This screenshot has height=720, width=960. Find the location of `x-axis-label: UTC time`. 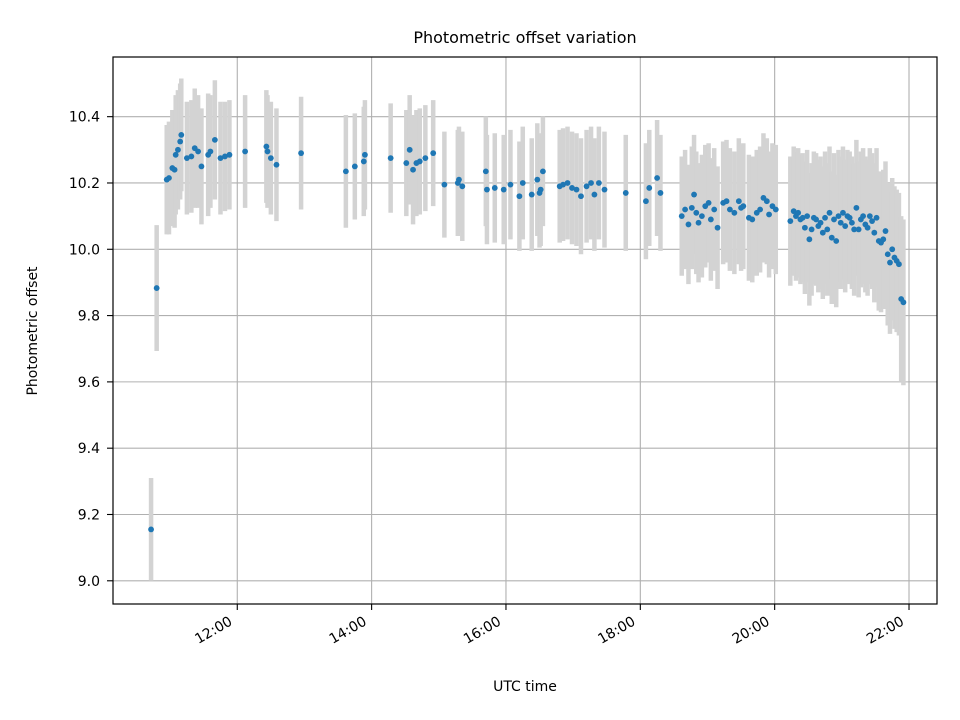

x-axis-label: UTC time is located at coordinates (525, 687).